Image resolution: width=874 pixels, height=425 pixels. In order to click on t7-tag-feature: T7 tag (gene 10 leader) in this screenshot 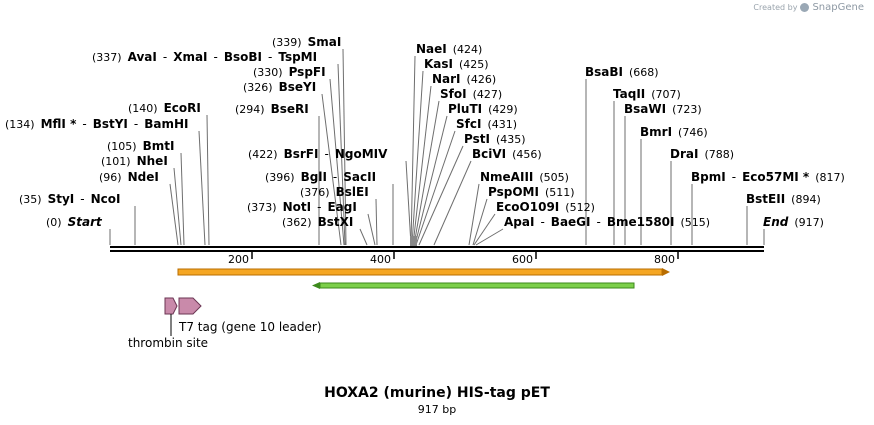, I will do `click(250, 315)`.